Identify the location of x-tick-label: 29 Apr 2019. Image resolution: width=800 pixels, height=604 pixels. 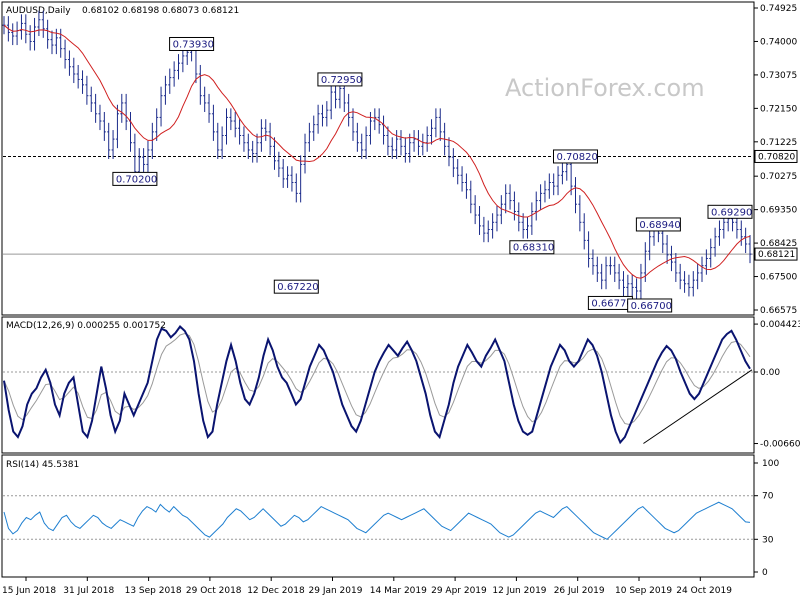
(459, 591).